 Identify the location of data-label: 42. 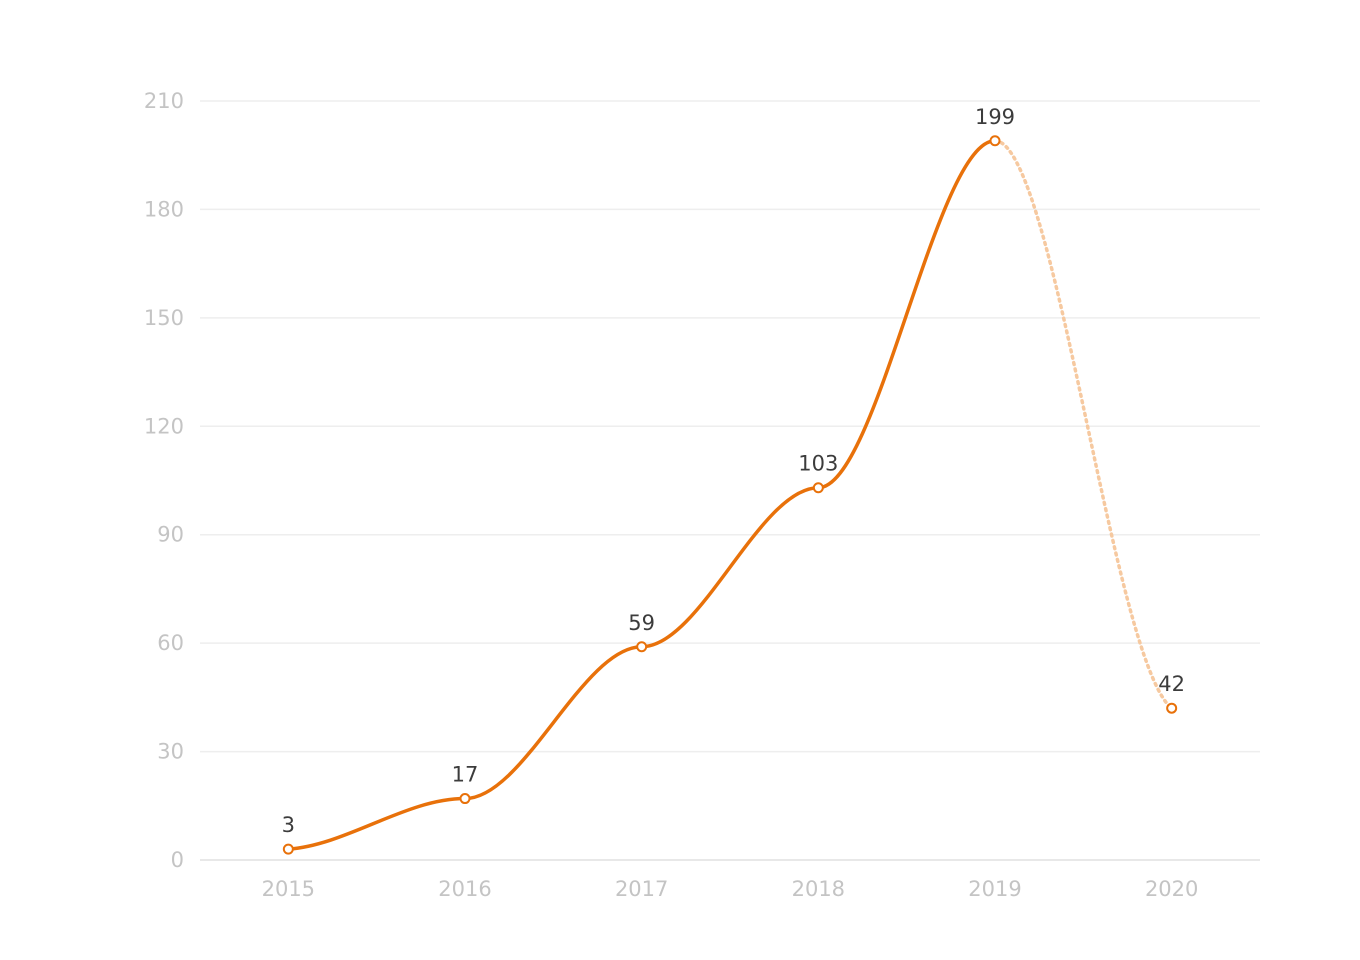
(1171, 684).